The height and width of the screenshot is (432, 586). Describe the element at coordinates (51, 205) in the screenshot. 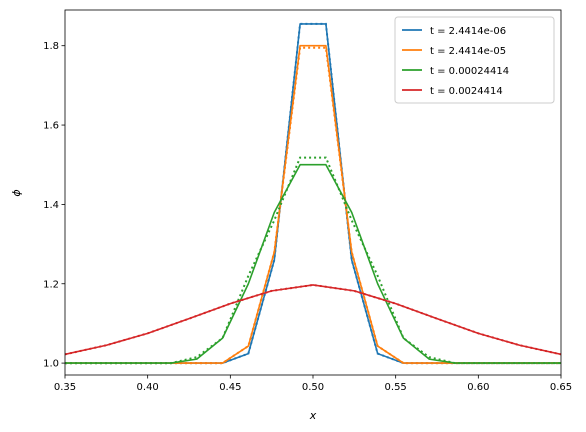

I see `y-tick-label: 1.4` at that location.